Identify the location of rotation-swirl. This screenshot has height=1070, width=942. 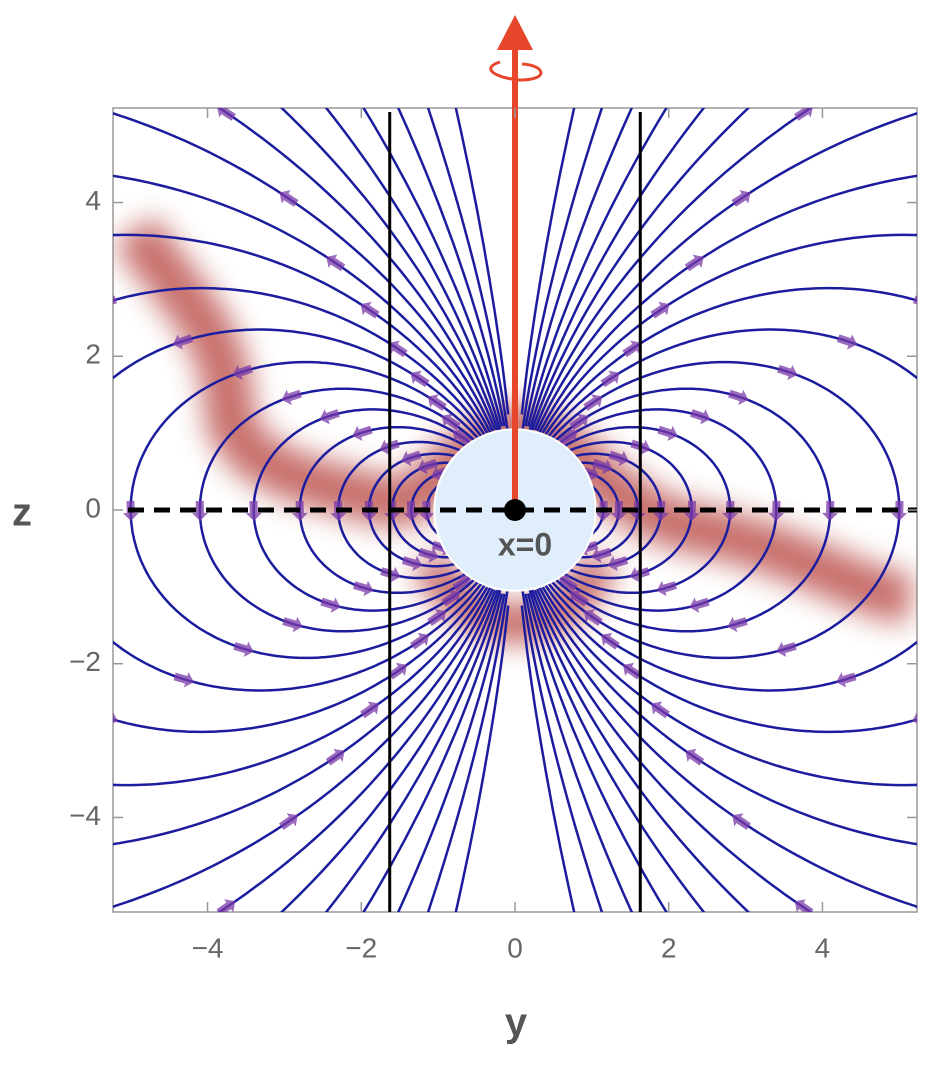
(516, 71).